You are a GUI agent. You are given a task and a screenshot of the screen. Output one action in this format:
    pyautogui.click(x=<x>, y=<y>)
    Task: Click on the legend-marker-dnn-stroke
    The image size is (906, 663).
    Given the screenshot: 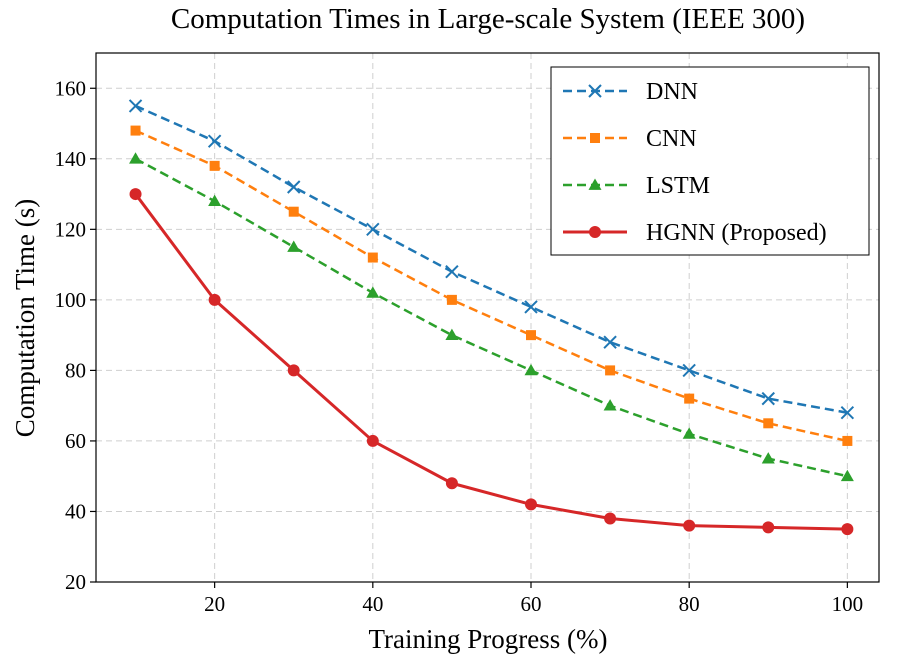 What is the action you would take?
    pyautogui.click(x=595, y=91)
    